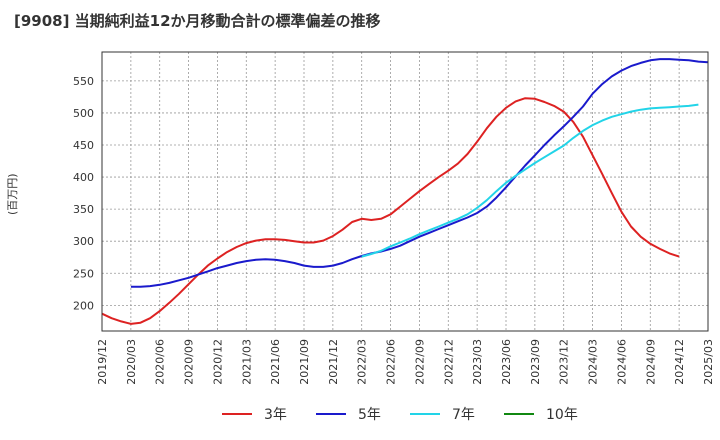 Image resolution: width=720 pixels, height=440 pixels. What do you see at coordinates (650, 362) in the screenshot?
I see `x-tick-label: 2024/09` at bounding box center [650, 362].